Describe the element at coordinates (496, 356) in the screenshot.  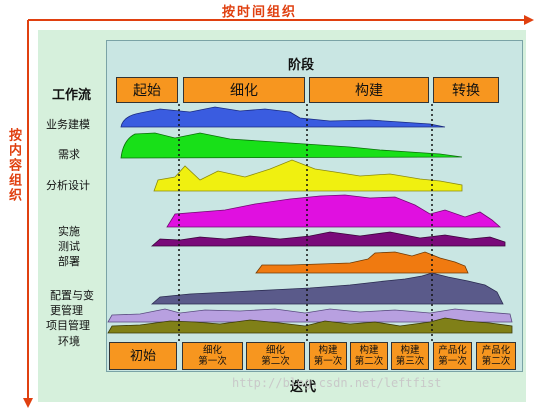
I see `iteration-transition-2: 产品化 第二次` at that location.